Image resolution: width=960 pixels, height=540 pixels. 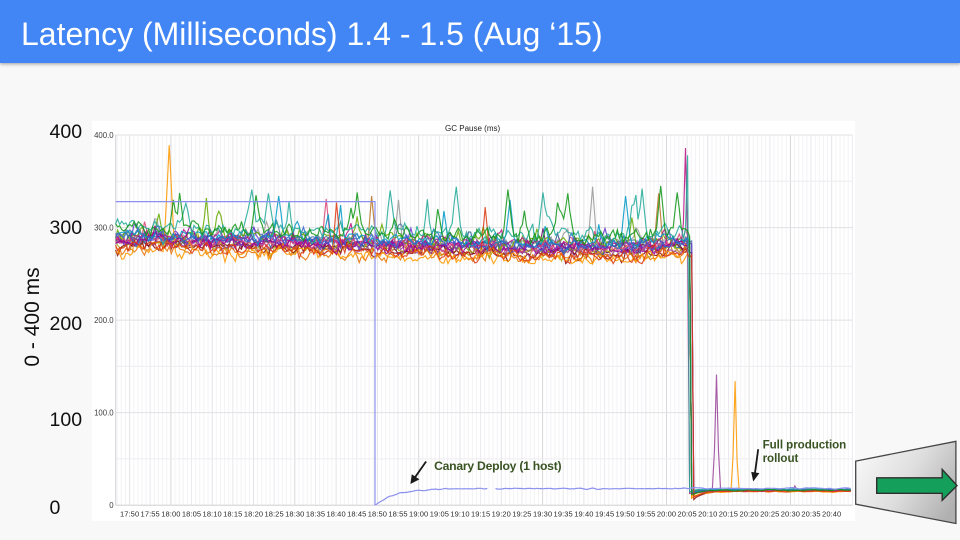 What do you see at coordinates (781, 458) in the screenshot?
I see `svg-text: rollout` at bounding box center [781, 458].